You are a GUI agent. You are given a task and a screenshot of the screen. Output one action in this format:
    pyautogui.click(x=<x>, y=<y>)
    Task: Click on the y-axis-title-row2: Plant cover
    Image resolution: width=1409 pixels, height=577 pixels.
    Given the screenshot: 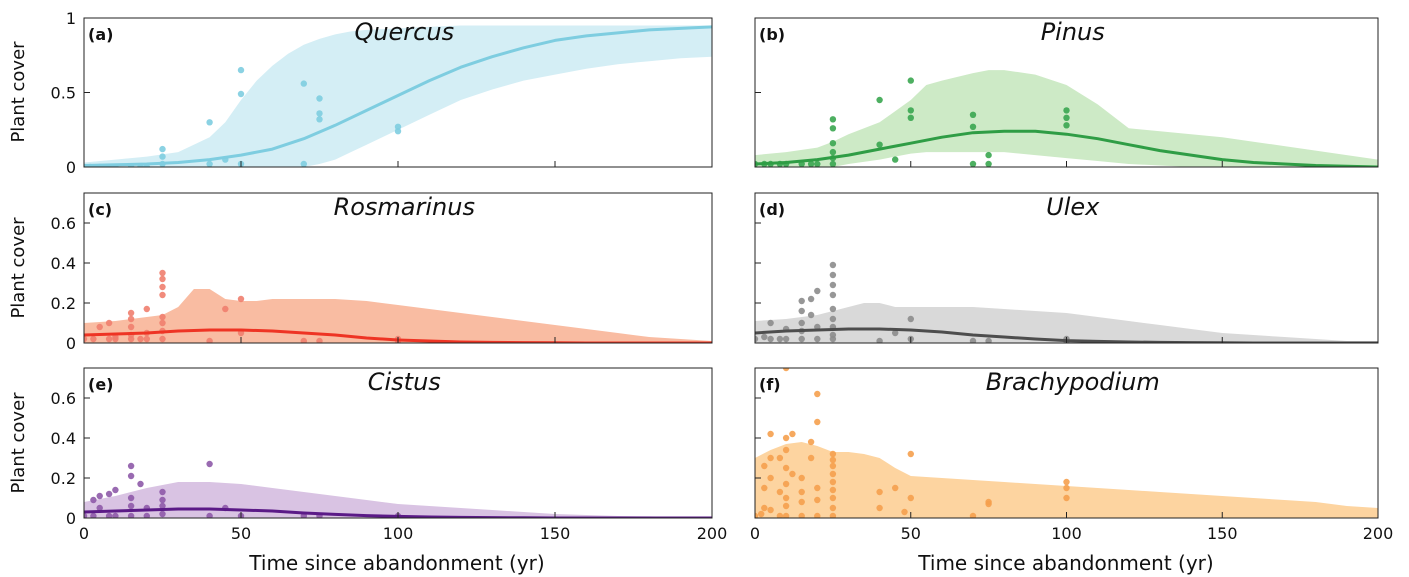 What is the action you would take?
    pyautogui.click(x=18, y=268)
    